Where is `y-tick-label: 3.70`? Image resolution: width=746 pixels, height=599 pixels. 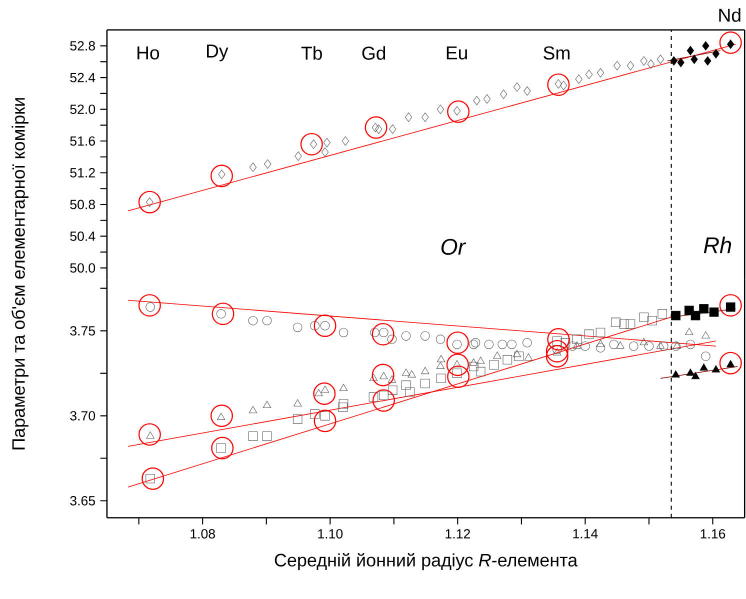
y-tick-label: 3.70 is located at coordinates (83, 416).